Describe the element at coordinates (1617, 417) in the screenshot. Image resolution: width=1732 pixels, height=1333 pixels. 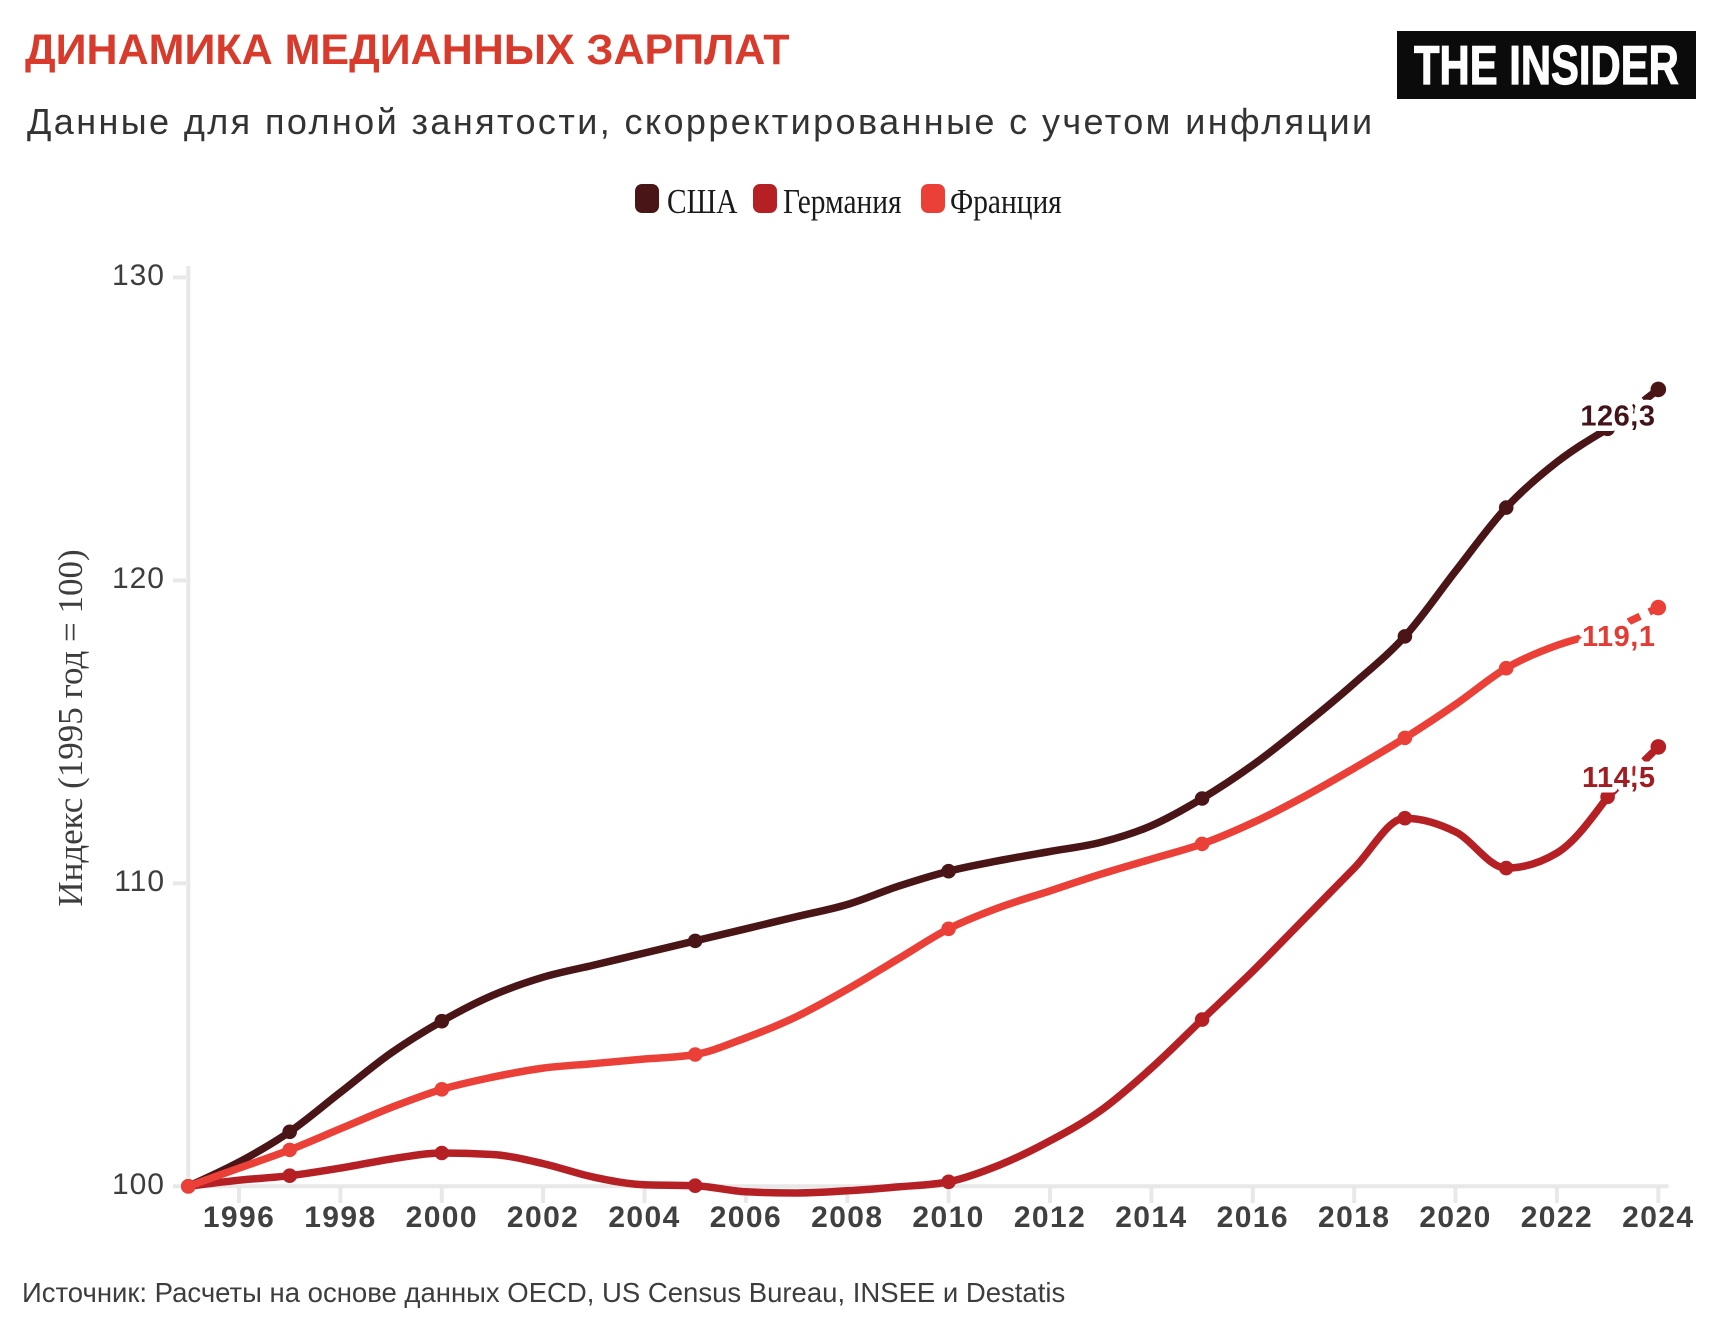
I see `svg-text: 126,3` at that location.